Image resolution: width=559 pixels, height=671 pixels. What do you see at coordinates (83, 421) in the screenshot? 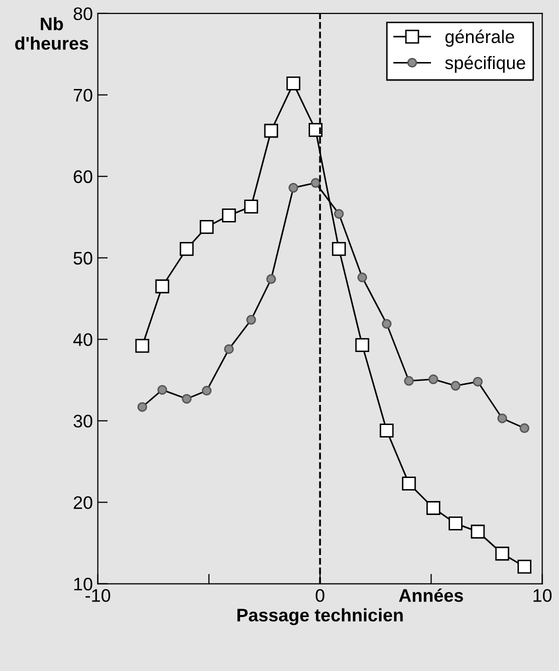
I see `y-tick-label: 30` at bounding box center [83, 421].